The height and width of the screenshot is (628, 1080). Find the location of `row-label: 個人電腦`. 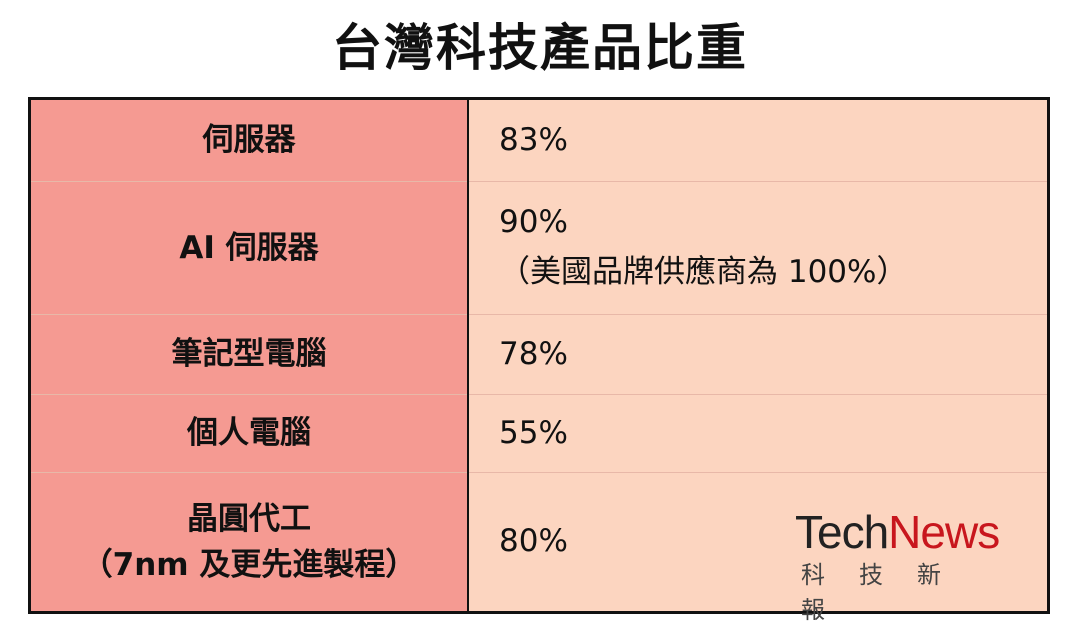

row-label: 個人電腦 is located at coordinates (249, 433).